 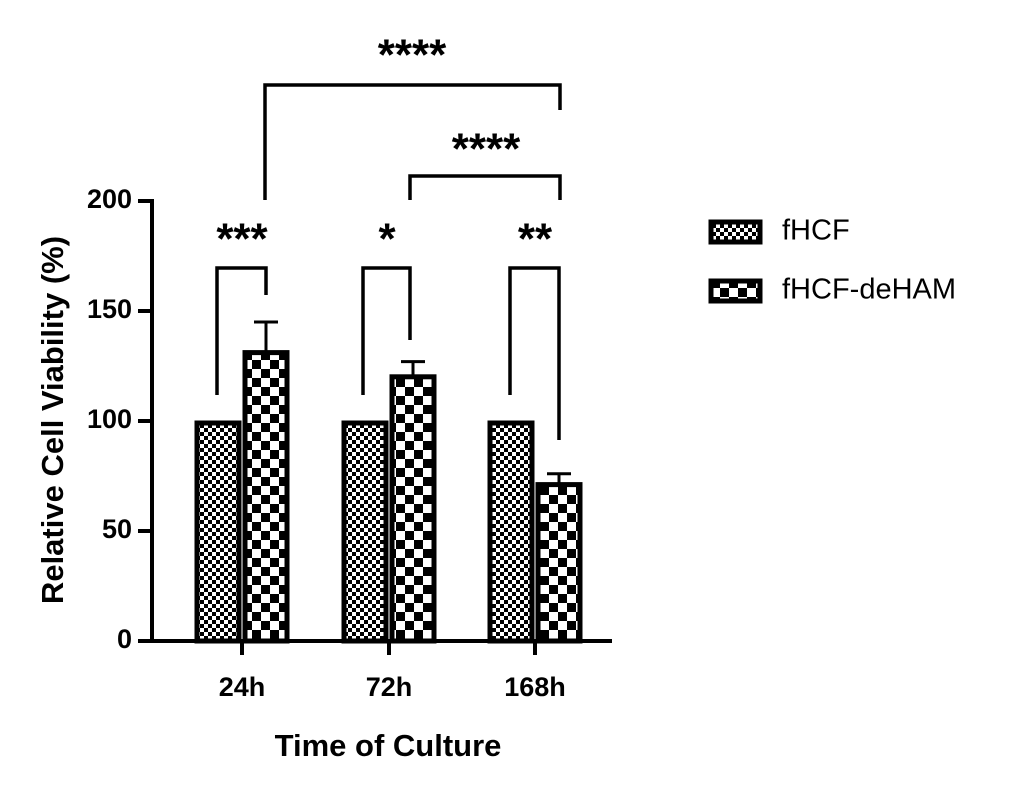 I want to click on x-axis-title: Time of Culture, so click(x=388, y=745).